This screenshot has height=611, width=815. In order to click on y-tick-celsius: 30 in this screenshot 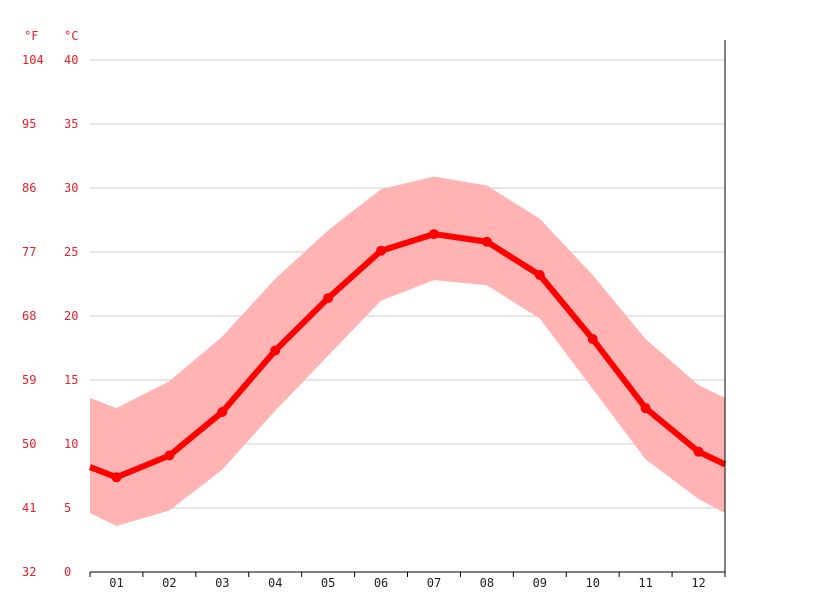, I will do `click(71, 188)`.